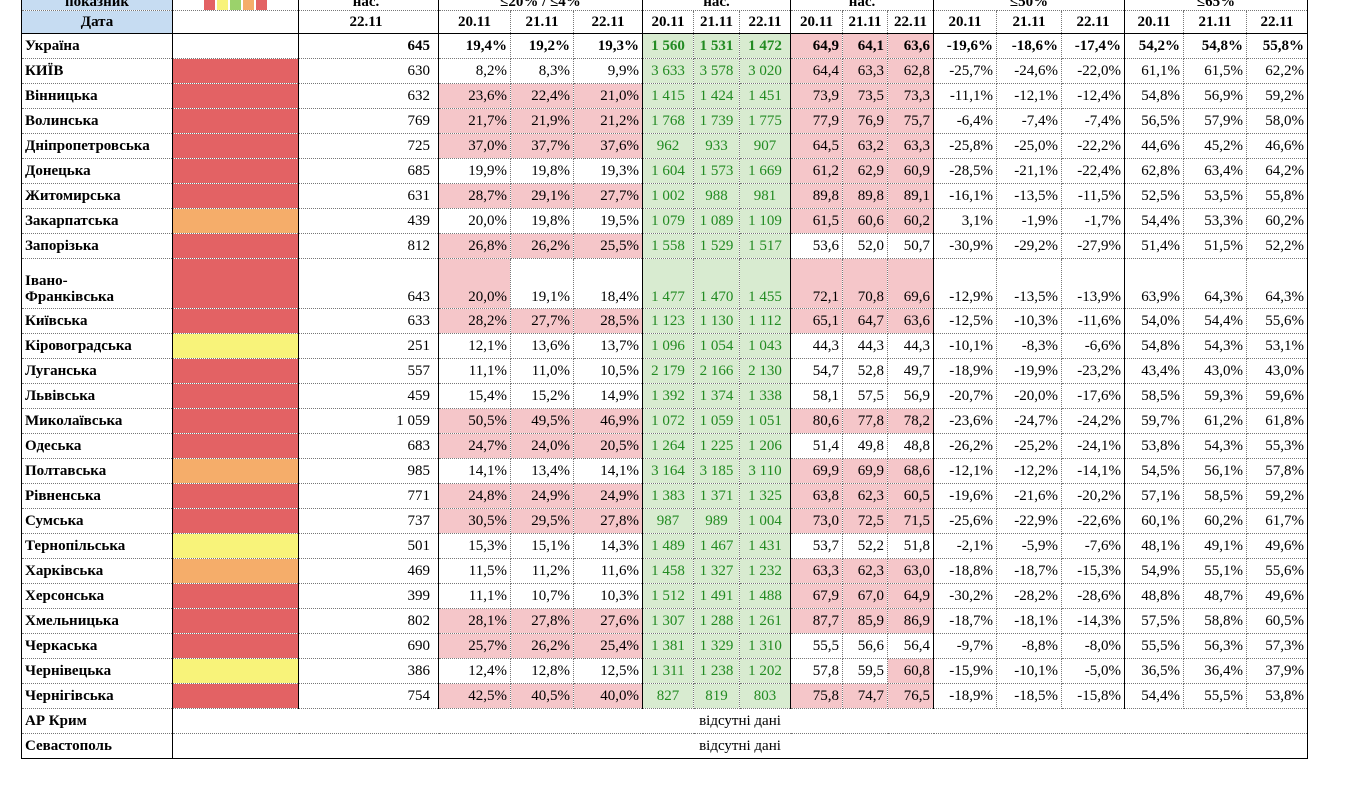 Image resolution: width=1349 pixels, height=788 pixels. I want to click on g-cell: 1 327, so click(716, 571).